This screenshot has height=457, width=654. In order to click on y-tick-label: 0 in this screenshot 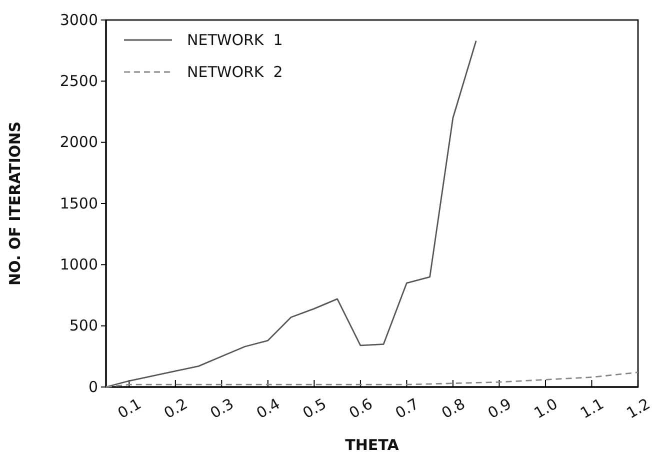, I will do `click(93, 387)`.